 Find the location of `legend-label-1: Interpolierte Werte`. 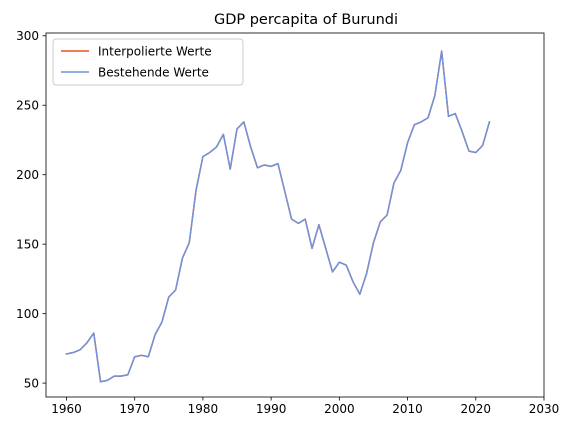

legend-label-1: Interpolierte Werte is located at coordinates (155, 51).